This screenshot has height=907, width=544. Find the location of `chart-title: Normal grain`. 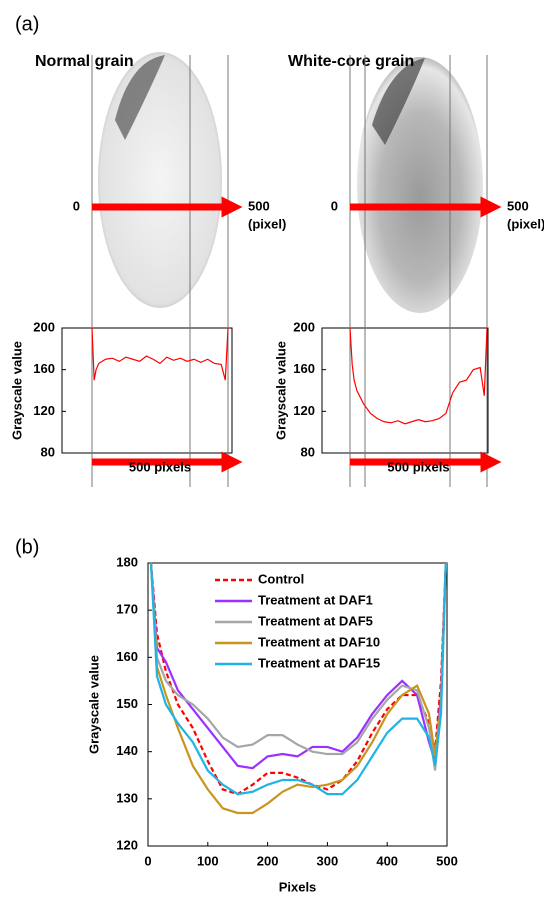

chart-title: Normal grain is located at coordinates (84, 61).